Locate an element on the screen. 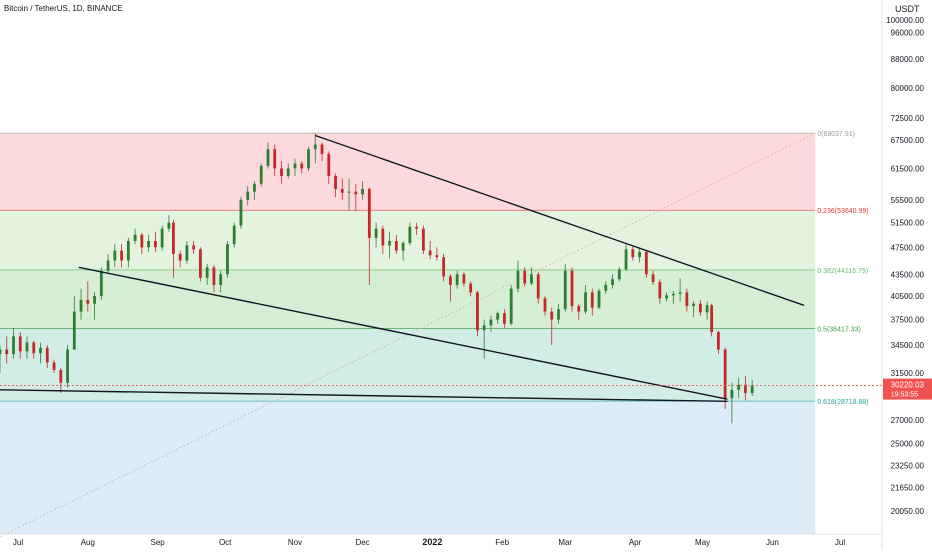 This screenshot has height=555, width=932. currency-selector: USDT is located at coordinates (907, 9).